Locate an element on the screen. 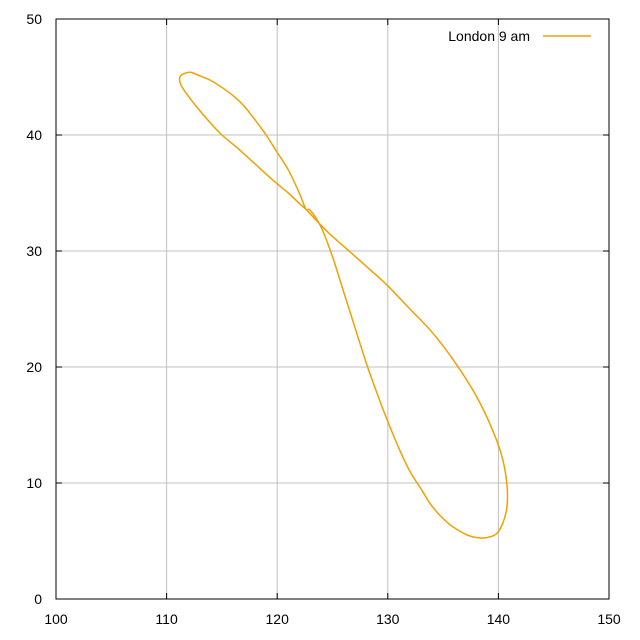 This screenshot has width=640, height=640. x-tick-label: 150 is located at coordinates (609, 619).